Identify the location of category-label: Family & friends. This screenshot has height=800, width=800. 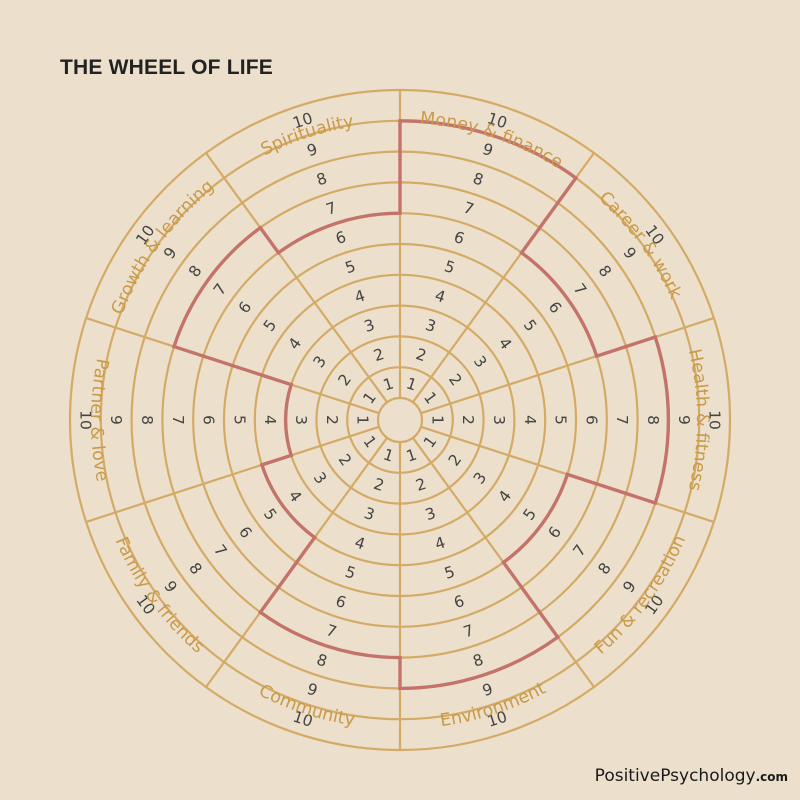
(159, 595).